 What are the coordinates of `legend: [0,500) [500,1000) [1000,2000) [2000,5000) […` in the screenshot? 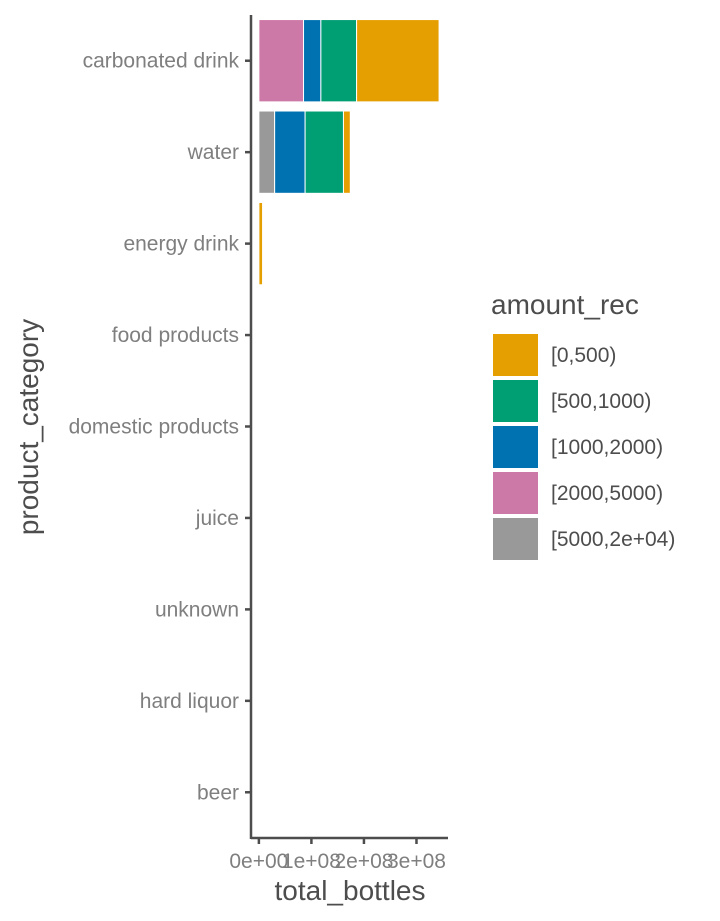 It's located at (584, 447).